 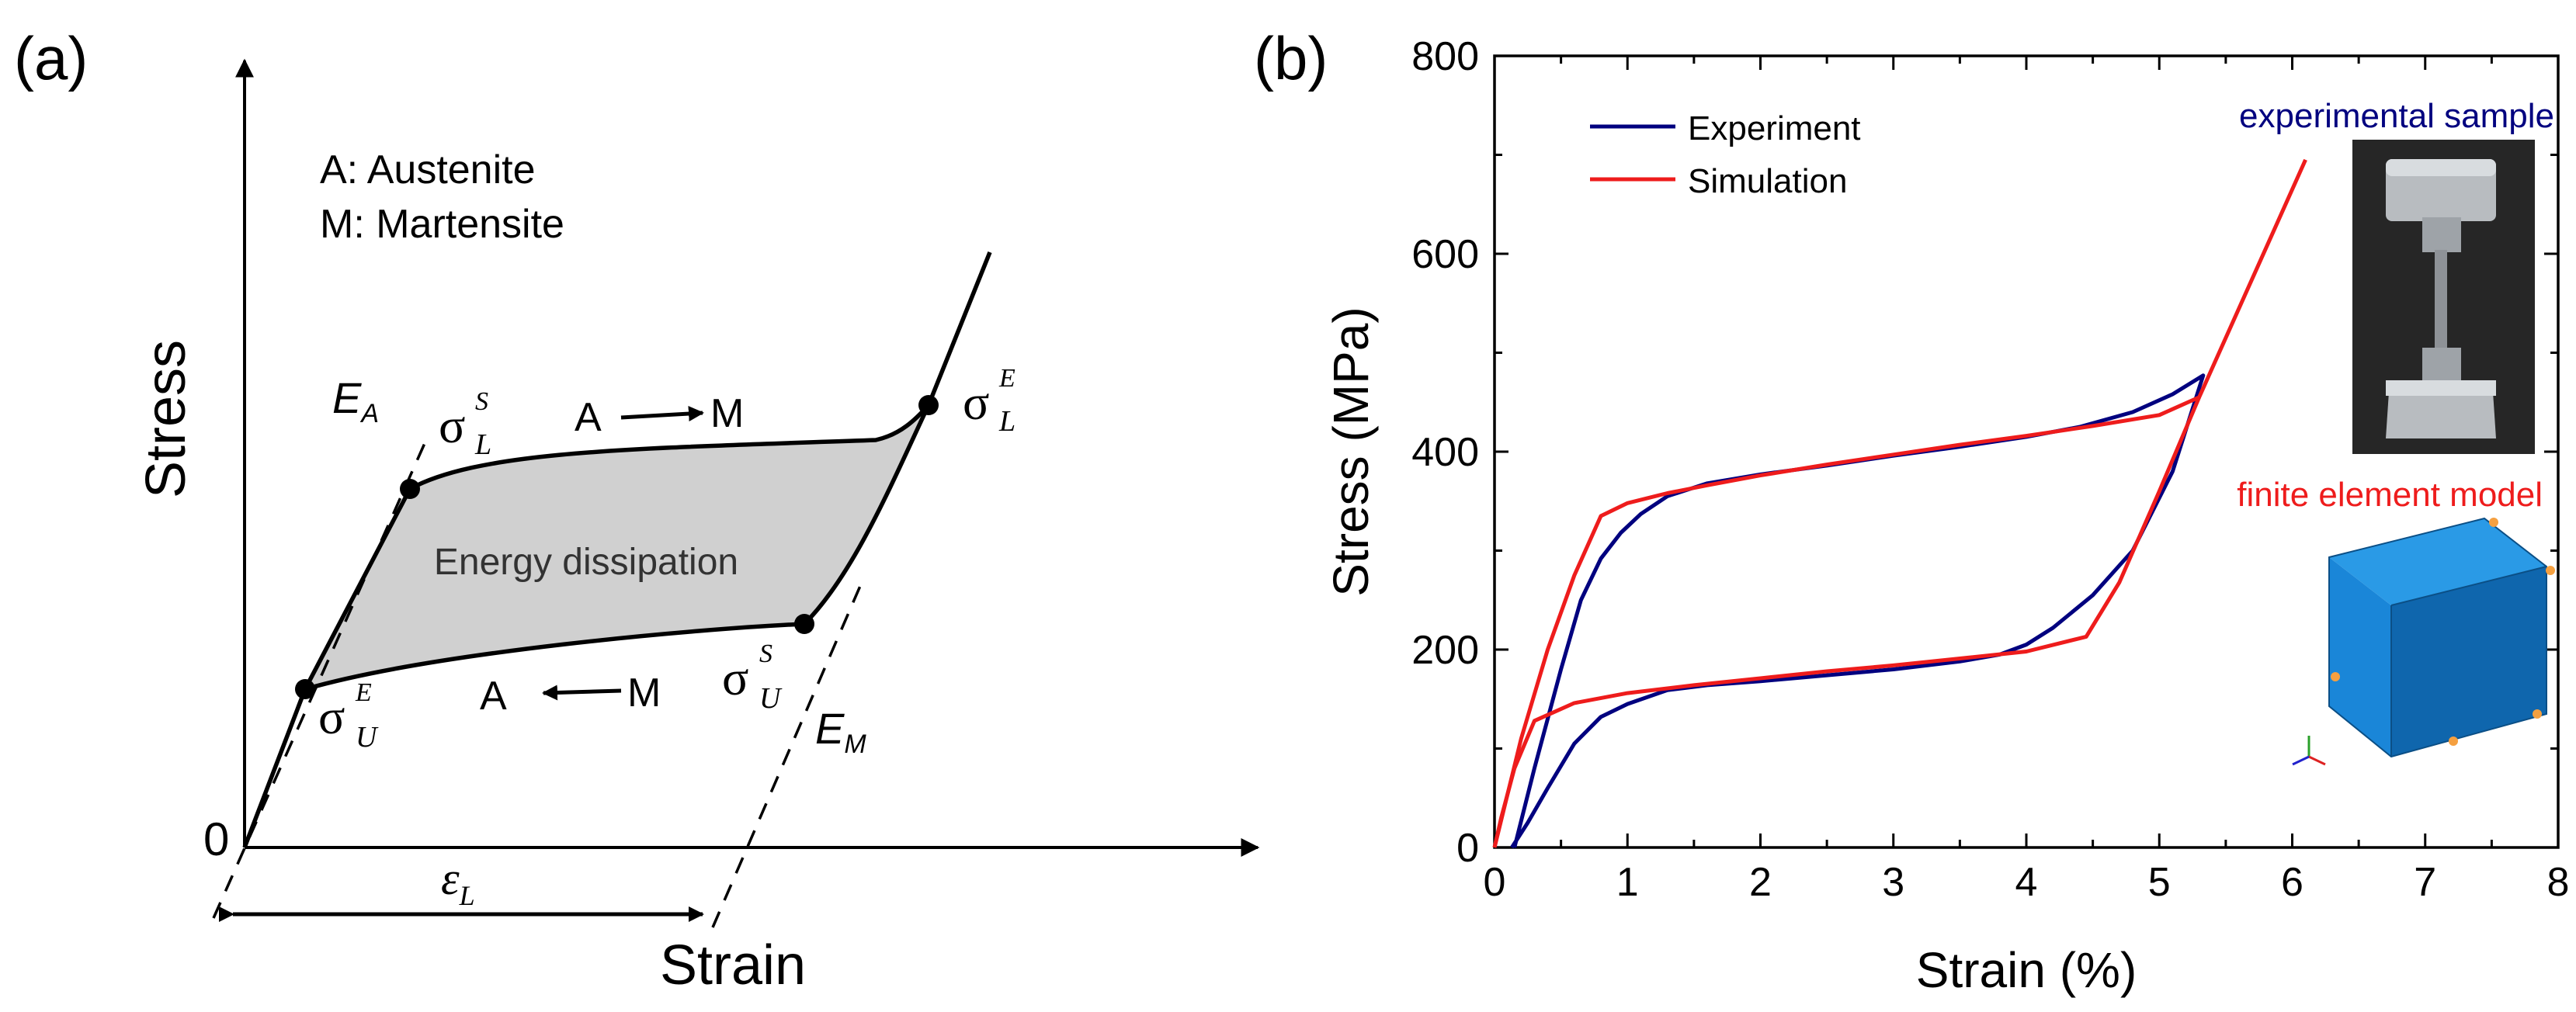 What do you see at coordinates (1445, 254) in the screenshot?
I see `y-tick-label: 600` at bounding box center [1445, 254].